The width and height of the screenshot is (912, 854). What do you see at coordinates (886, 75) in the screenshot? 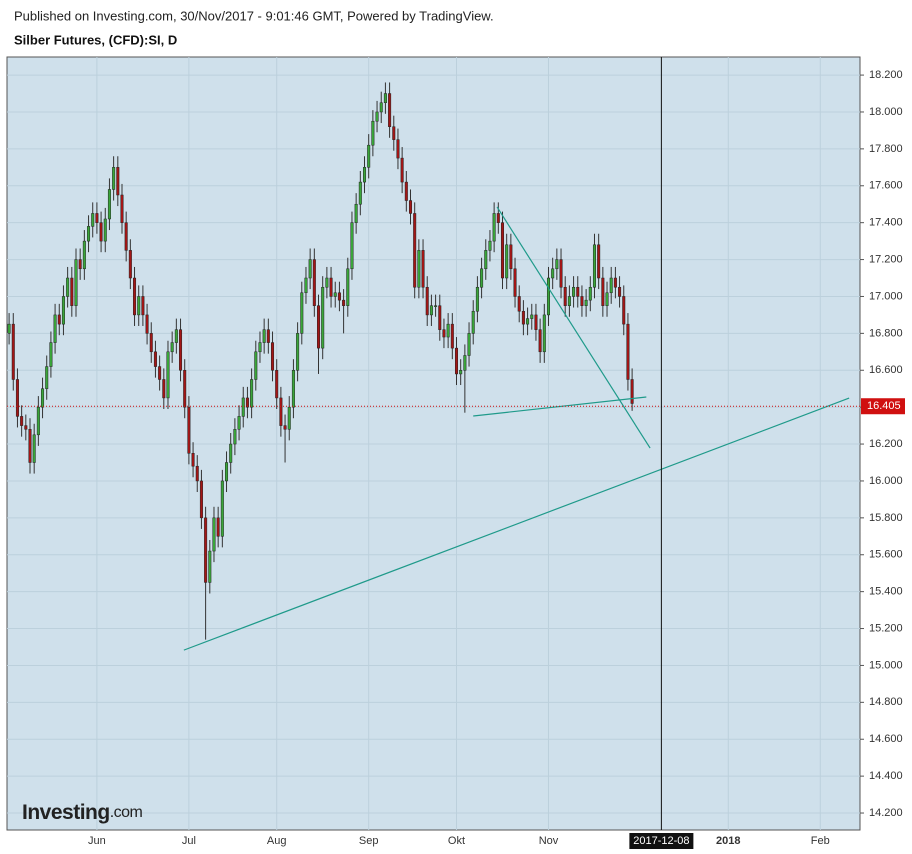
I see `y-tick-label: 18.200` at bounding box center [886, 75].